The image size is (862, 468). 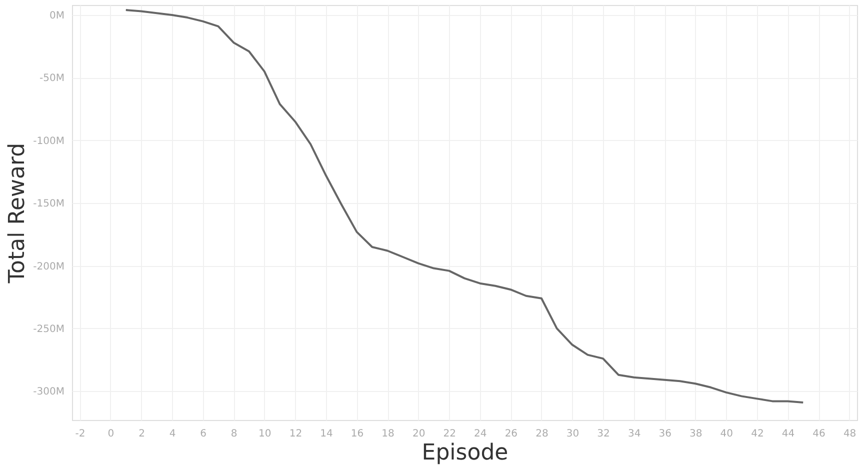 What do you see at coordinates (388, 434) in the screenshot?
I see `x-tick-label: 18` at bounding box center [388, 434].